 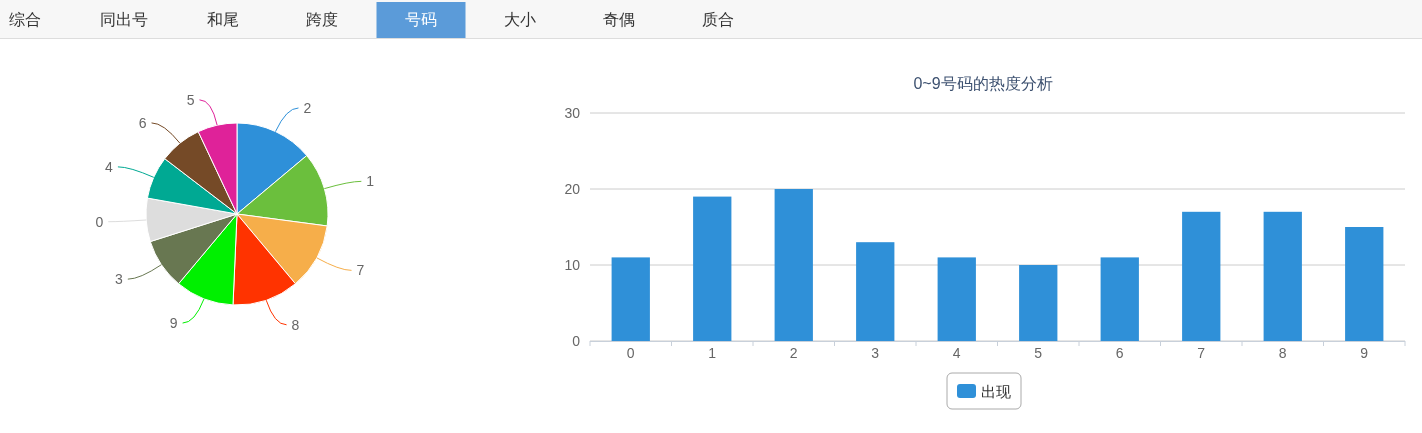 I want to click on text: 和尾, so click(x=223, y=19).